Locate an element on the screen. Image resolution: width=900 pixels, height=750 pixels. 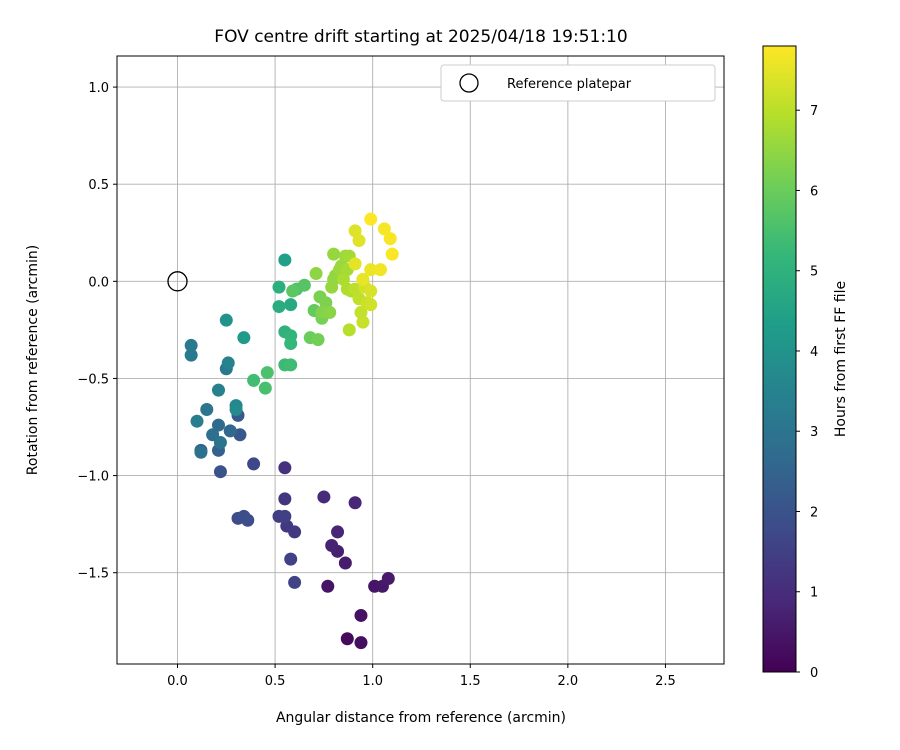
legend: Reference platepar is located at coordinates (578, 83).